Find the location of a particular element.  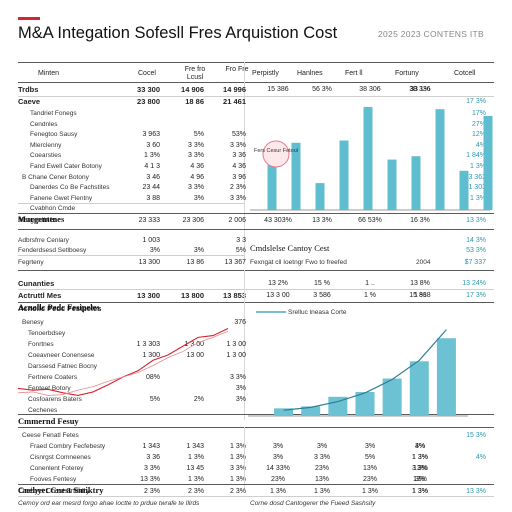

cell-value: 53% is located at coordinates (238, 135).